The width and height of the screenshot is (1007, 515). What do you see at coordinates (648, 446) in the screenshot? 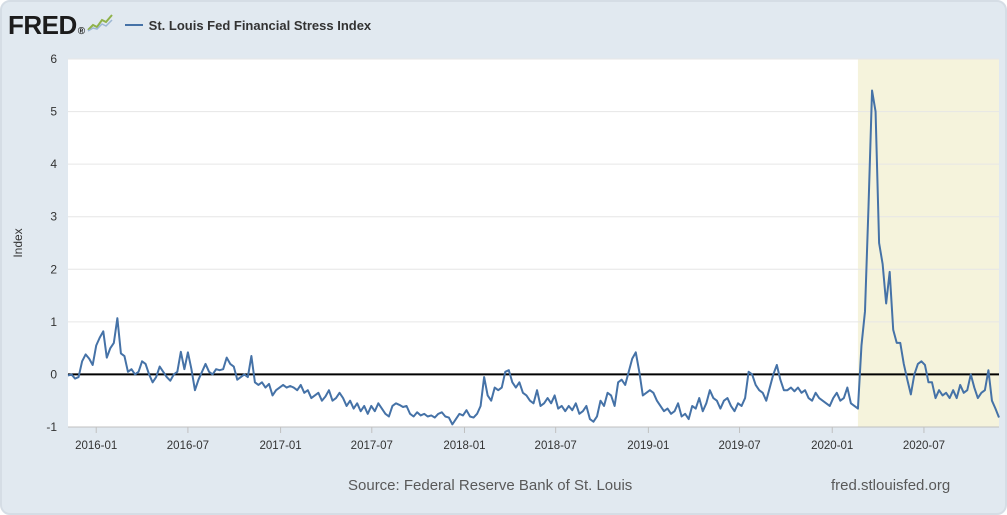
I see `x-tick-label: 2019-01` at bounding box center [648, 446].